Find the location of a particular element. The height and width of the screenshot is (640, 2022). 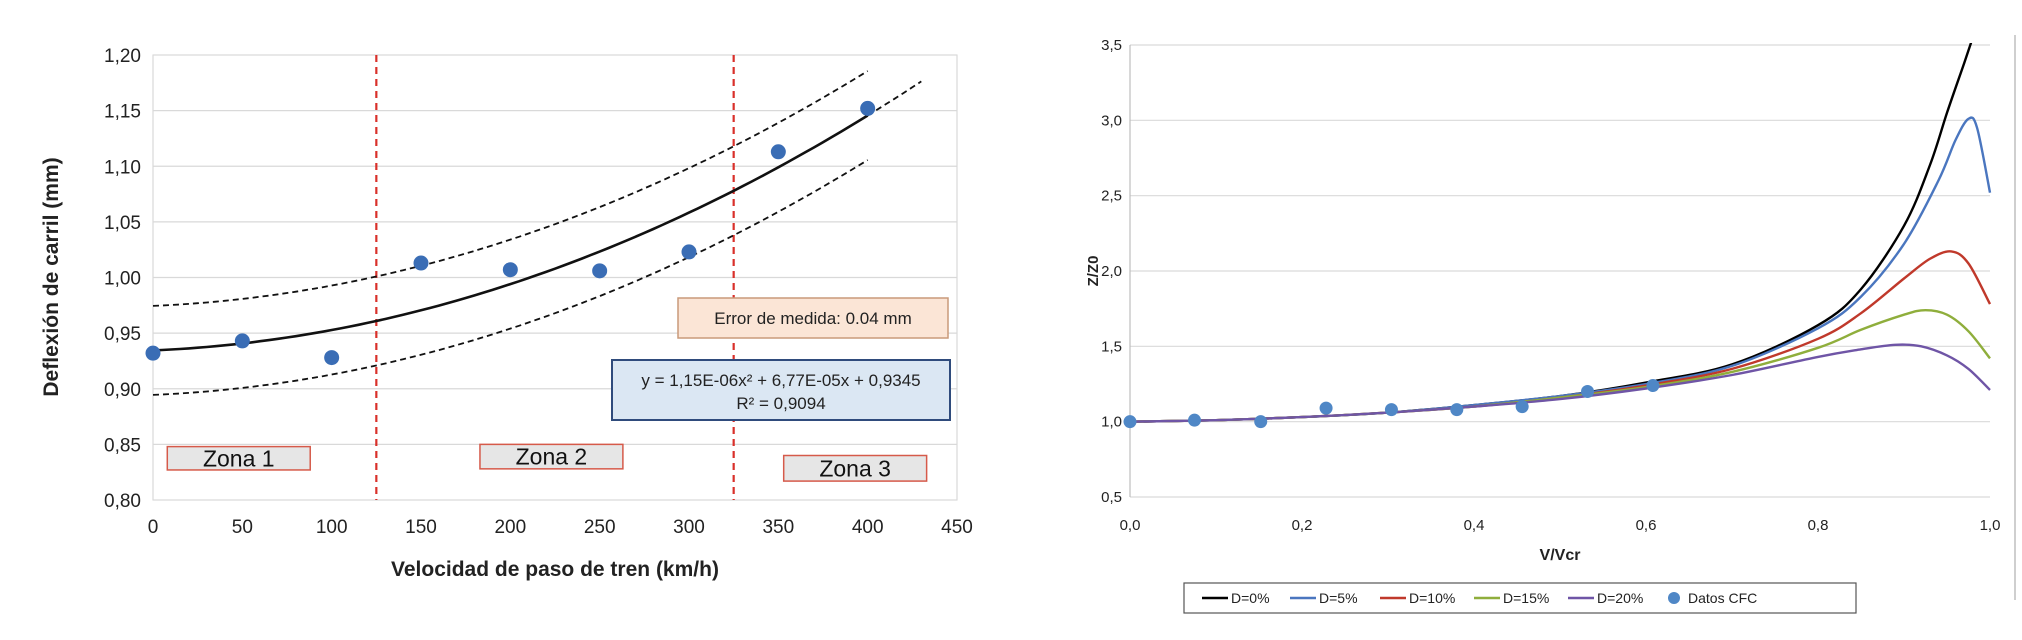

left-y-tick: 1,00 is located at coordinates (122, 279).